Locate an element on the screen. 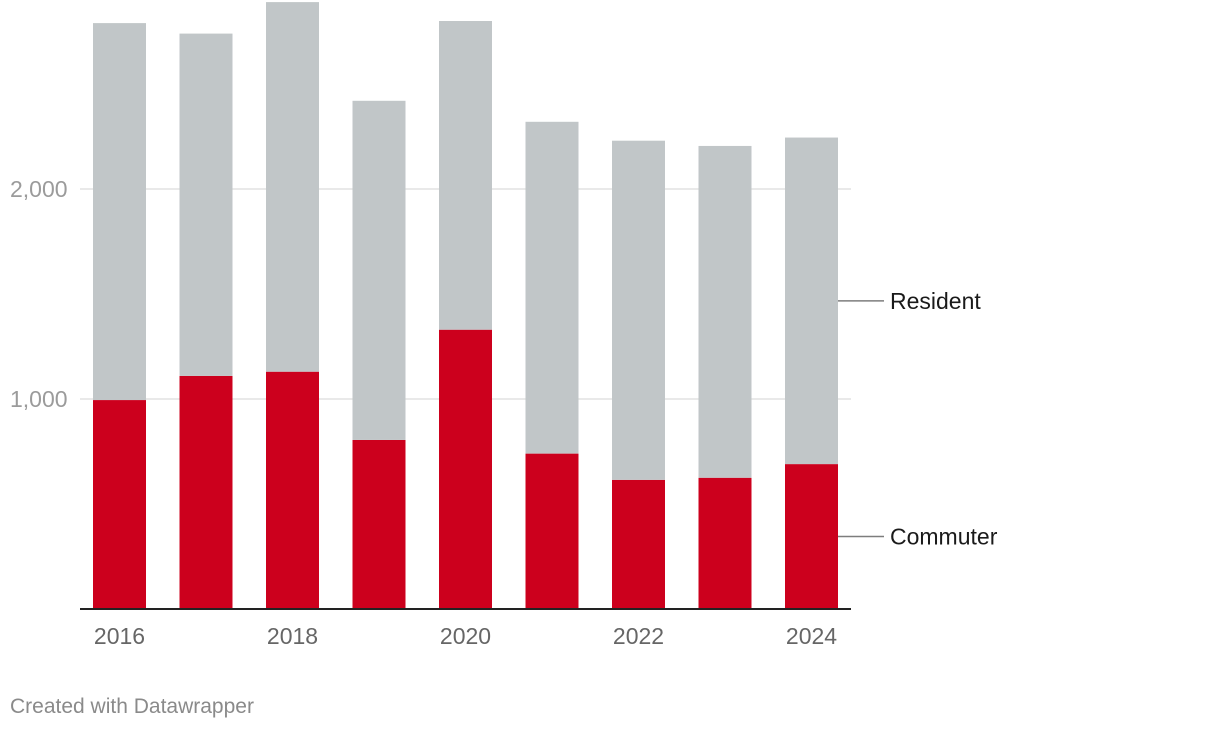 The image size is (1220, 732). credit-text: Created with Datawrapper is located at coordinates (132, 706).